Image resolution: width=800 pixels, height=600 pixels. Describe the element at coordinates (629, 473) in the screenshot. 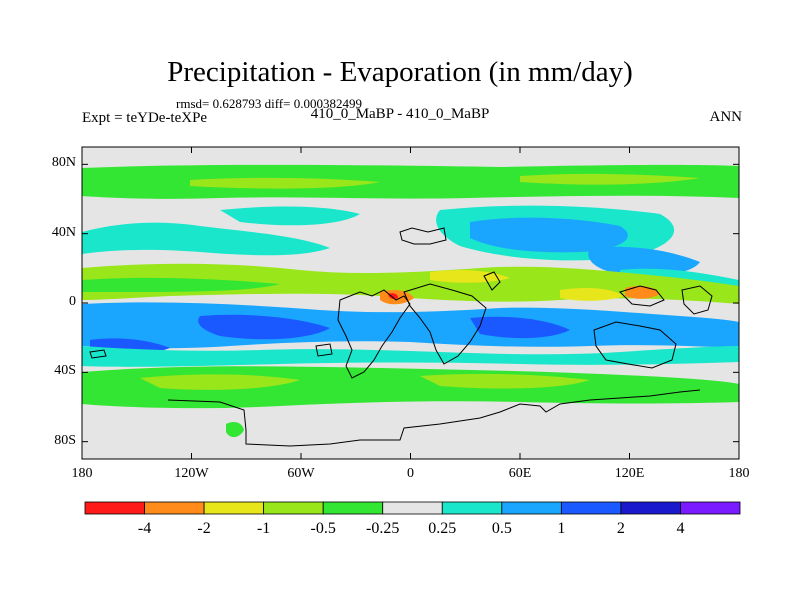

I see `lon-label: 120E` at that location.